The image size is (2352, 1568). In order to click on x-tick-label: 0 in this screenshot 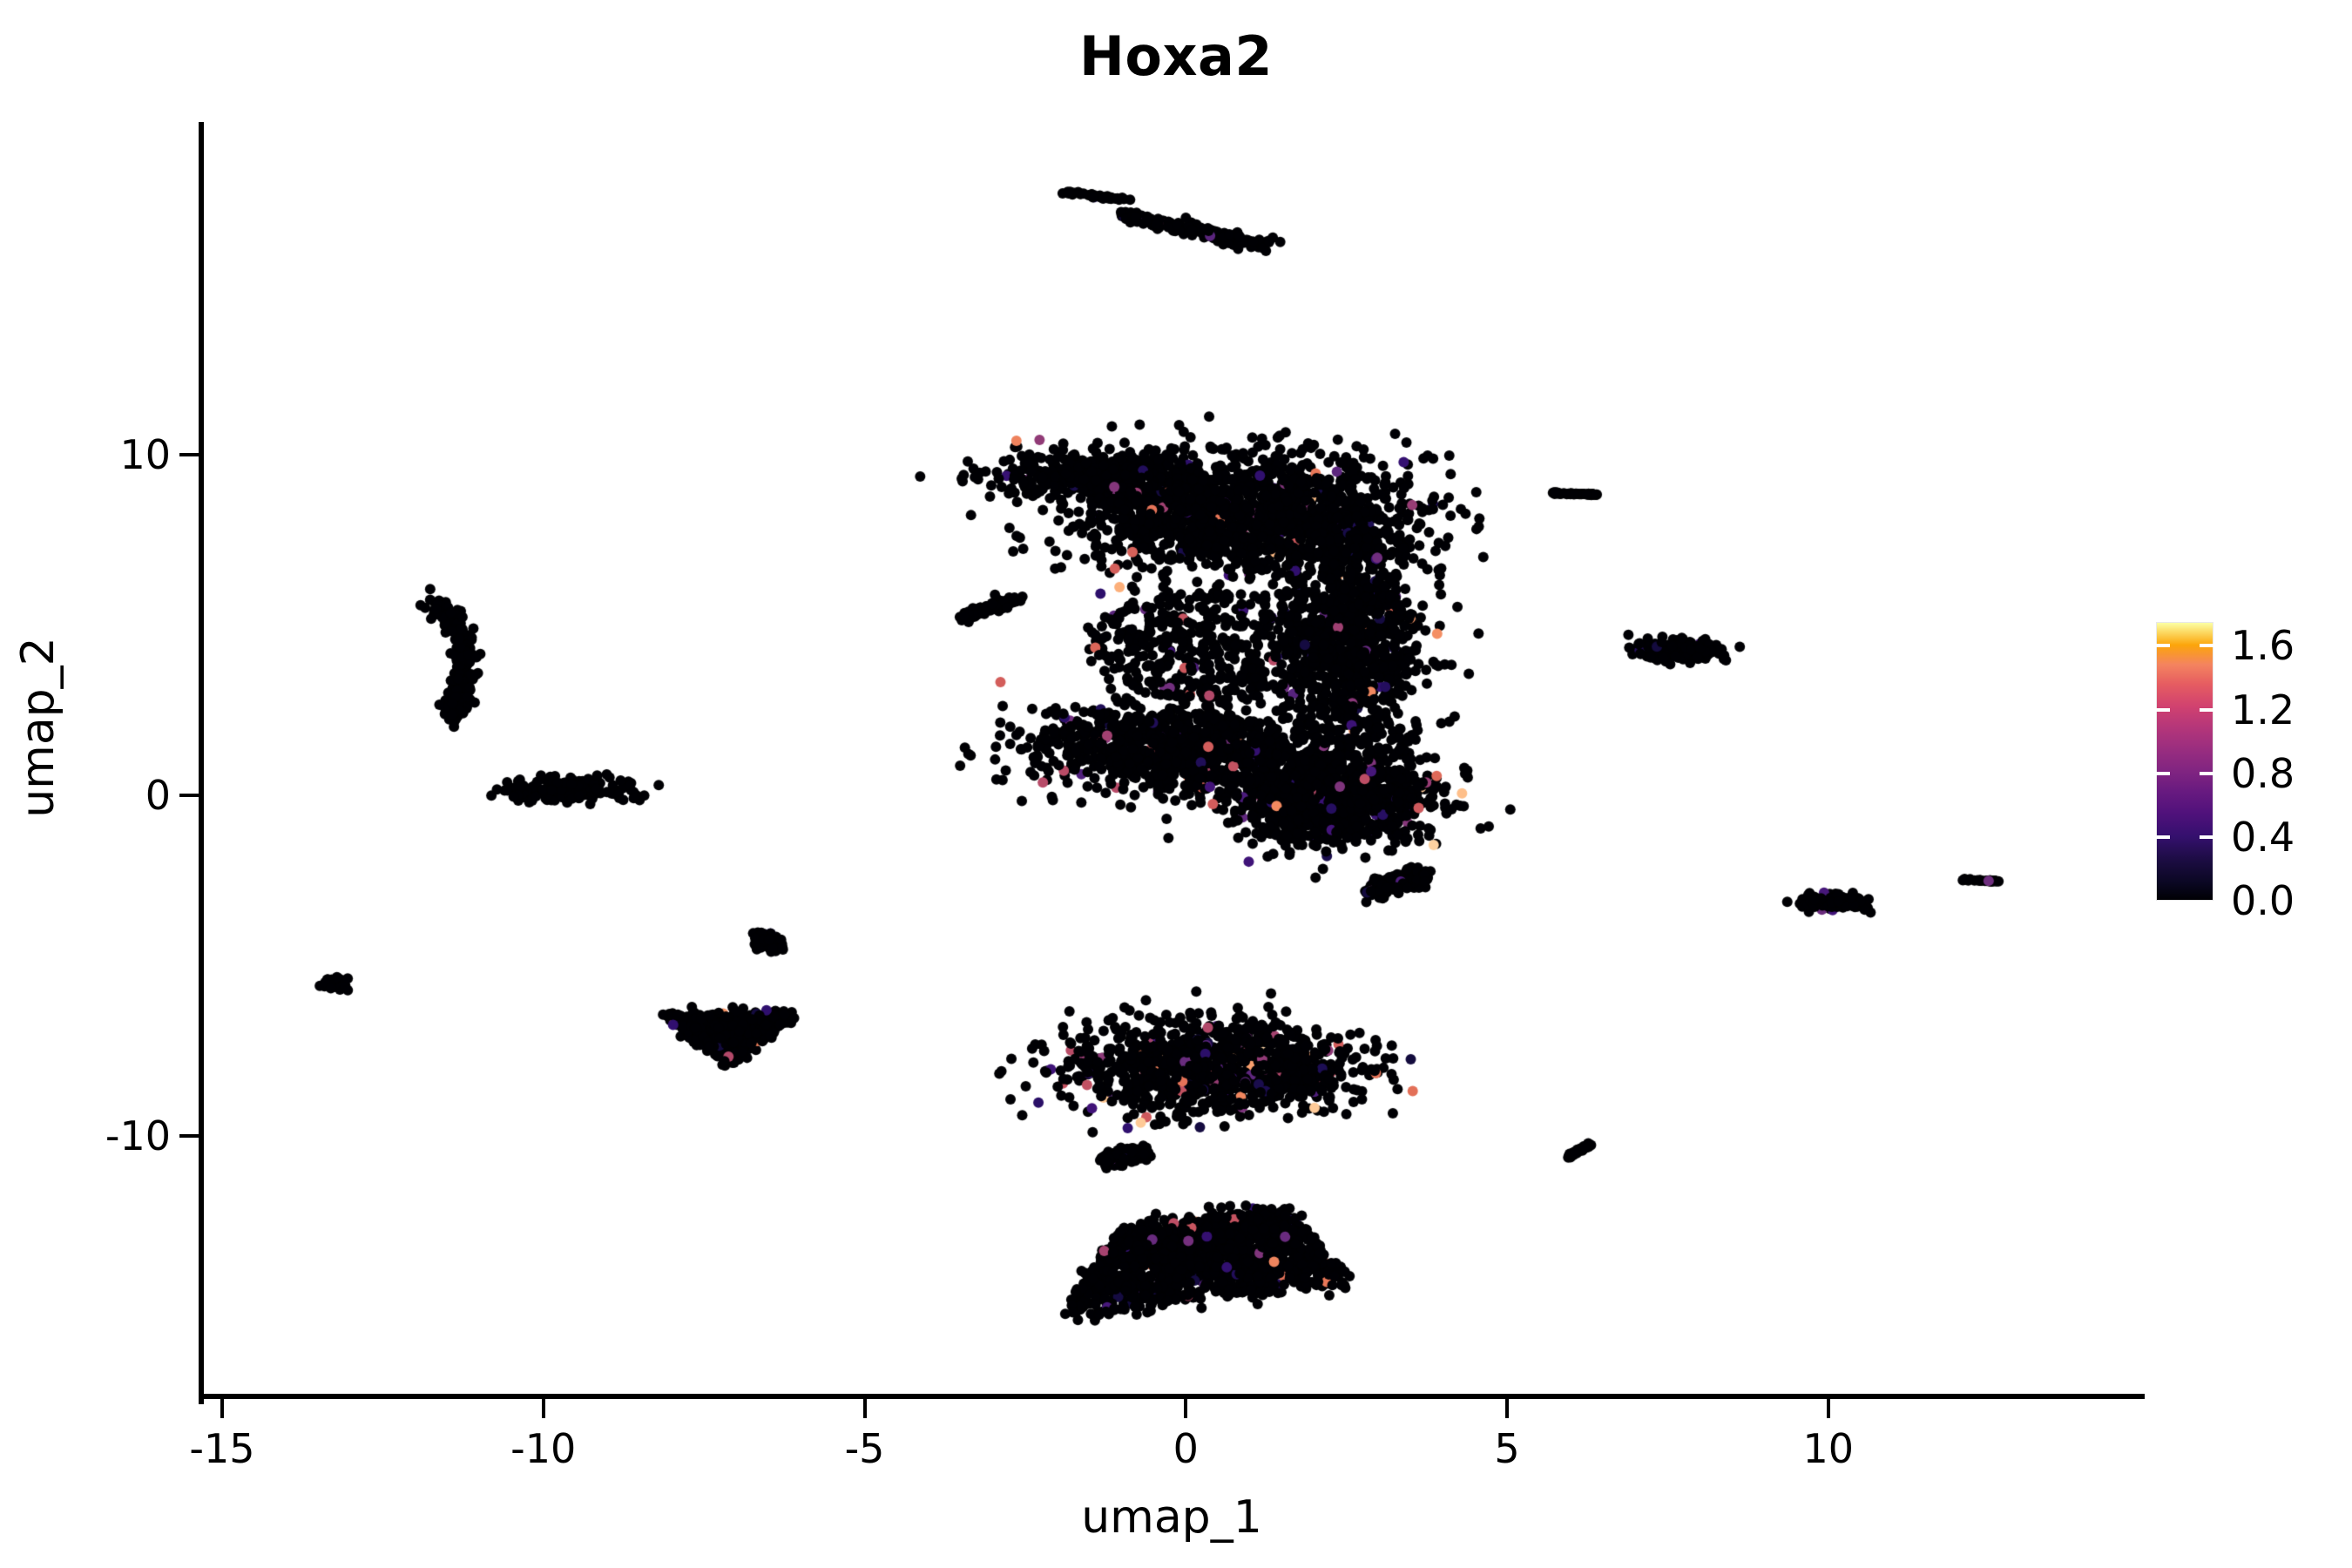, I will do `click(1186, 1448)`.